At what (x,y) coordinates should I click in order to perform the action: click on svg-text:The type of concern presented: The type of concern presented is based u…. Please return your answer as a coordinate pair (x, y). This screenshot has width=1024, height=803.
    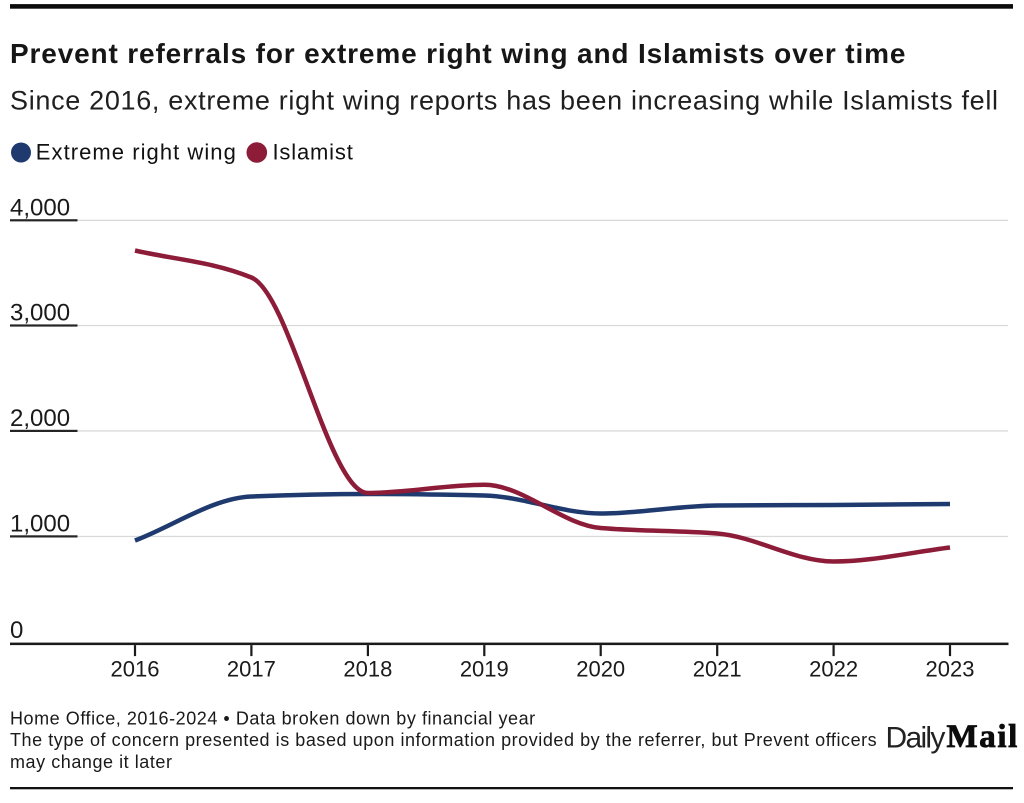
    Looking at the image, I should click on (443, 740).